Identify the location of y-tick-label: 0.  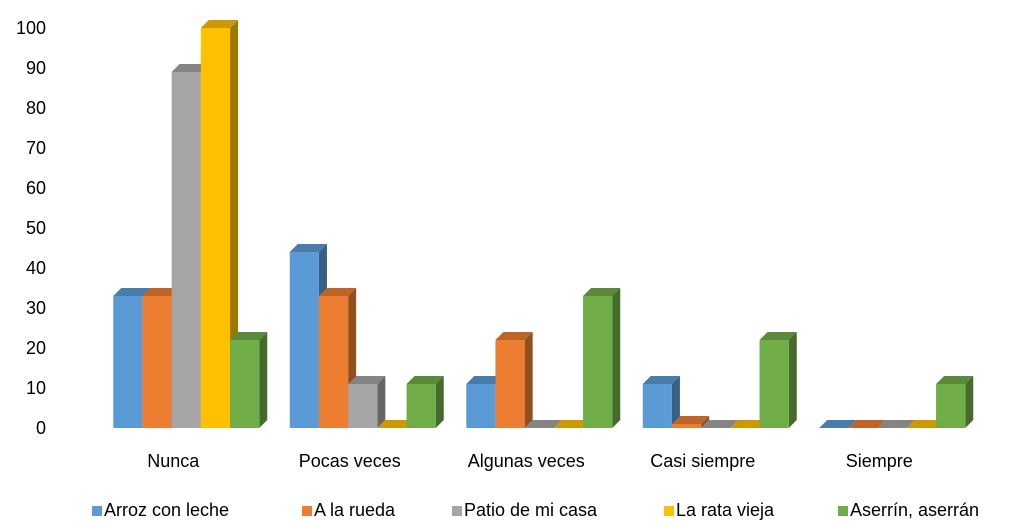
(41, 428).